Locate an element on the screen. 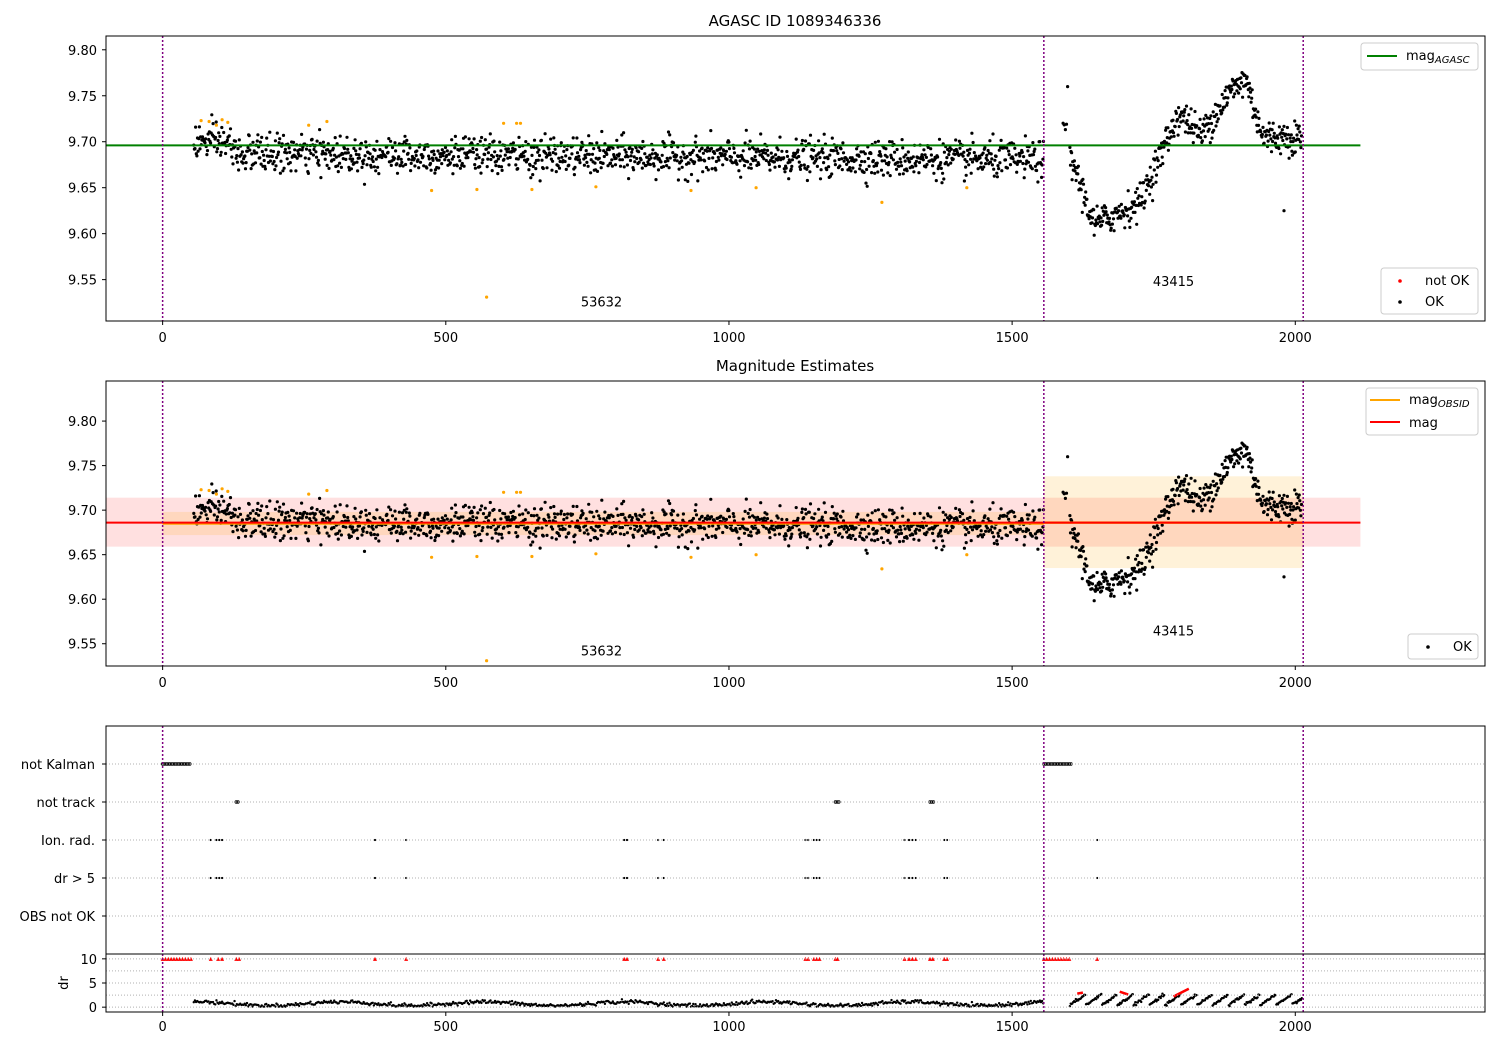 The height and width of the screenshot is (1050, 1500). y-tick-label: 9.60 is located at coordinates (82, 600).